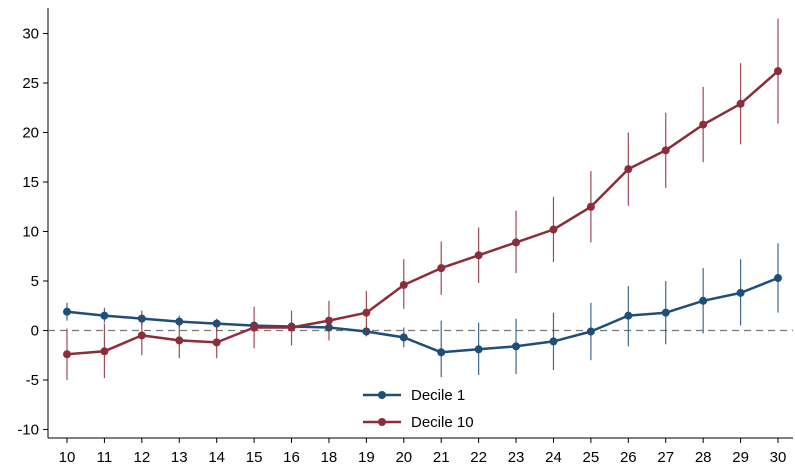 This screenshot has height=474, width=795. I want to click on x-tick-label: 29, so click(740, 457).